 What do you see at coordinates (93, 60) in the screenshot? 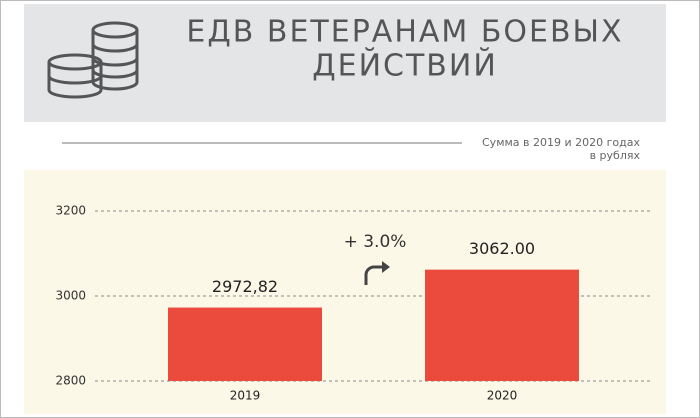
I see `coins-icon` at bounding box center [93, 60].